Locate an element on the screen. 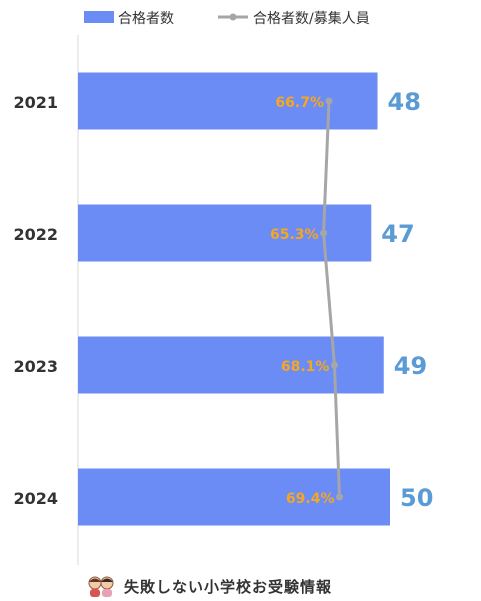 This screenshot has width=481, height=601. legend-line-marker is located at coordinates (233, 17).